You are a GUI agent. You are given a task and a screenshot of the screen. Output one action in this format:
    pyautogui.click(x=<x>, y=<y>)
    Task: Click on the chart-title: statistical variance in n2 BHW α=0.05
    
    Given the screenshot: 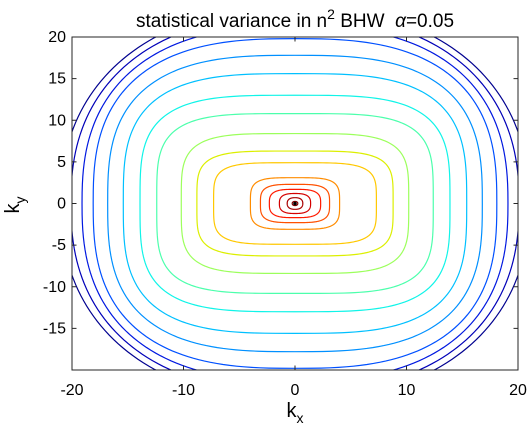 What is the action you would take?
    pyautogui.click(x=295, y=19)
    